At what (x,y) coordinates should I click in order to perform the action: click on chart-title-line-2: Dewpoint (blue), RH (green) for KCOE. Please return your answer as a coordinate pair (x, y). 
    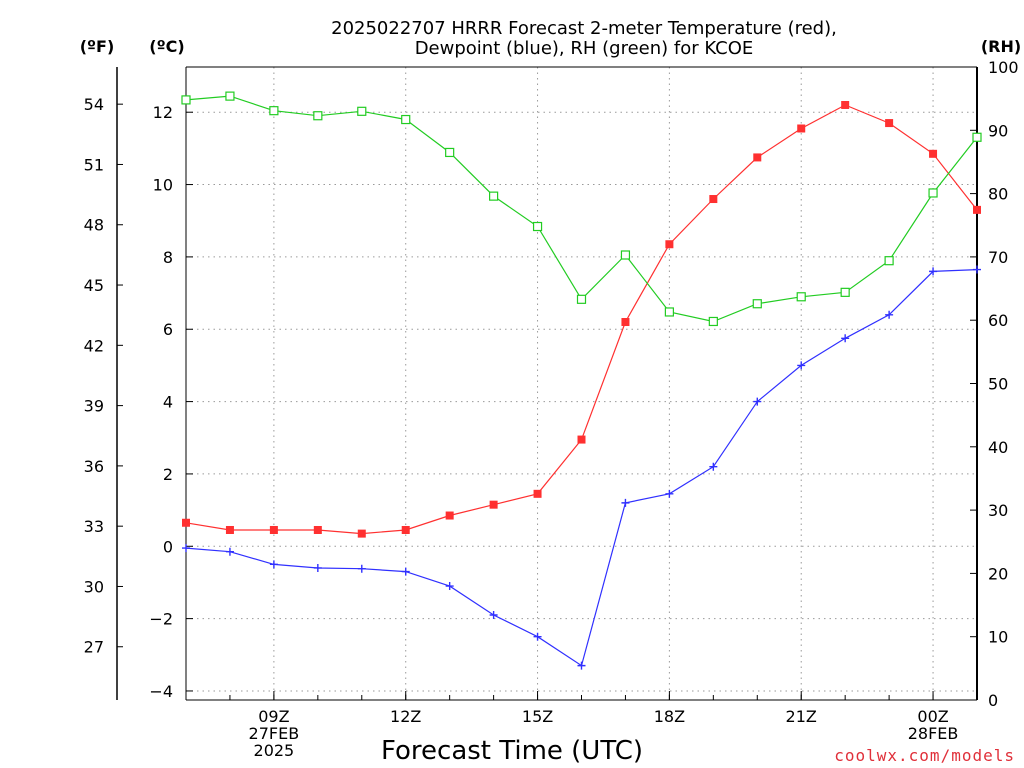
    Looking at the image, I should click on (584, 48).